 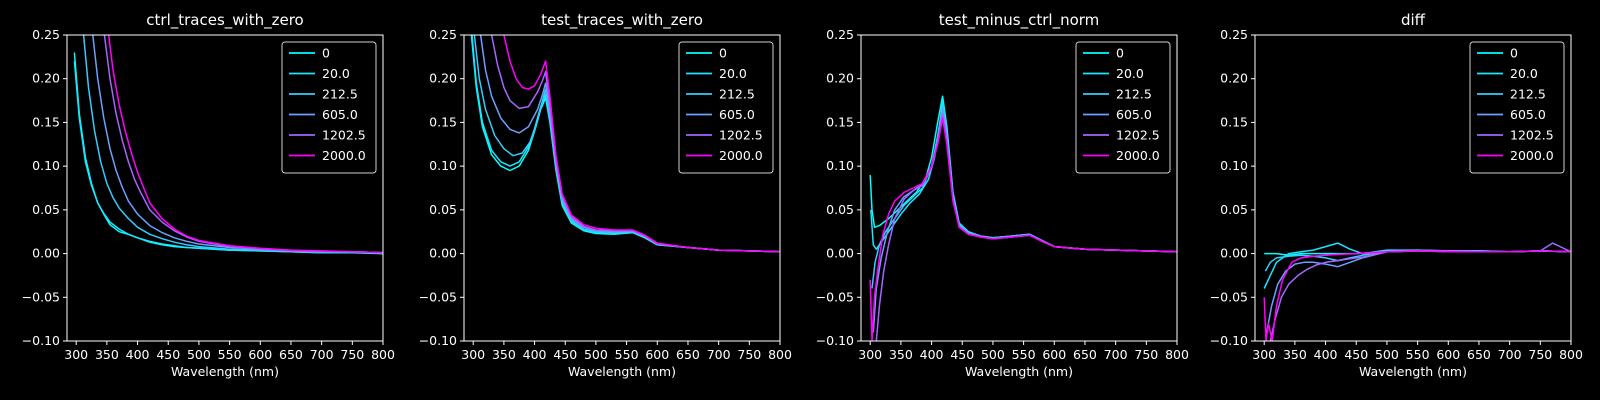 I want to click on chart-title: test_traces_with_zero, so click(x=622, y=20).